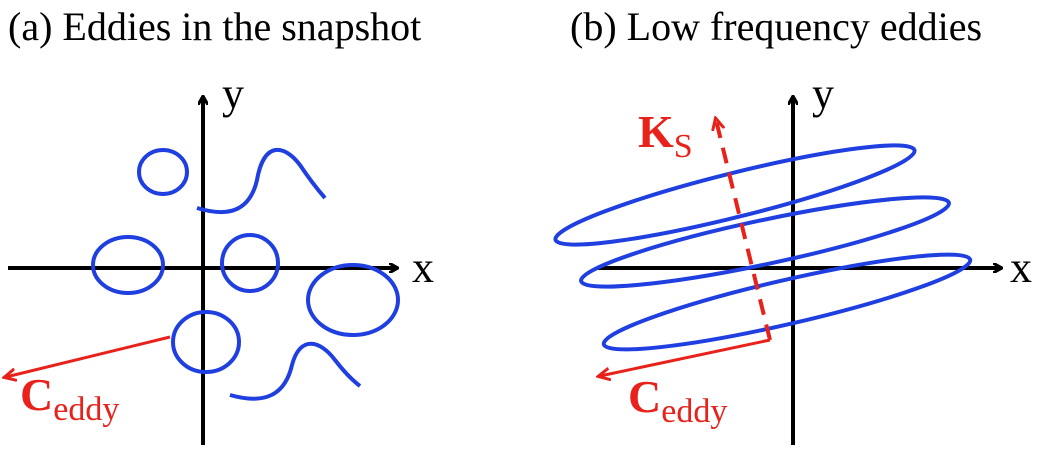 Image resolution: width=1054 pixels, height=449 pixels. What do you see at coordinates (214, 26) in the screenshot?
I see `panel-title: (a) Eddies in the snapshot` at bounding box center [214, 26].